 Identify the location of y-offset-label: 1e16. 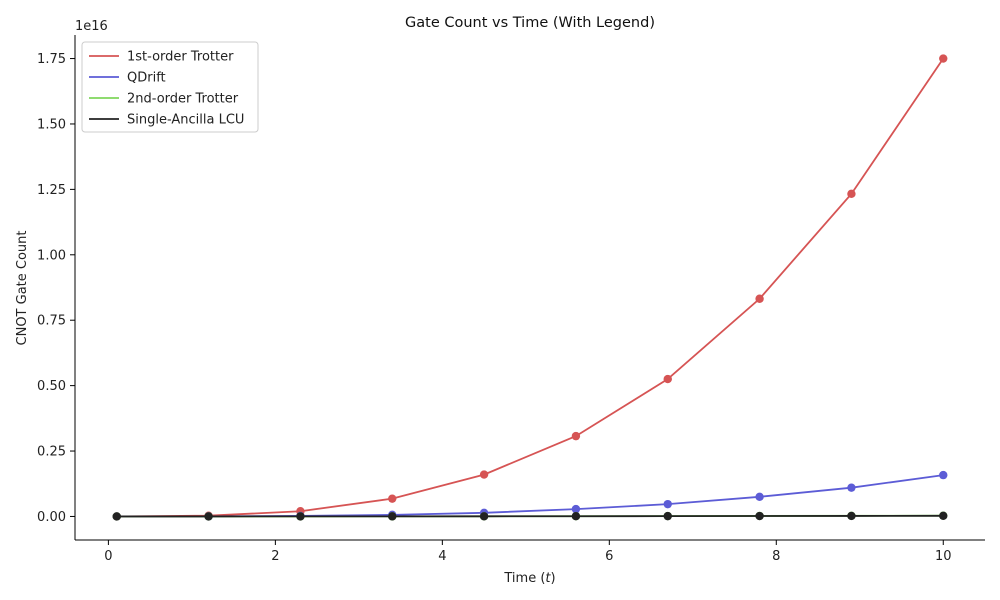
(91, 26).